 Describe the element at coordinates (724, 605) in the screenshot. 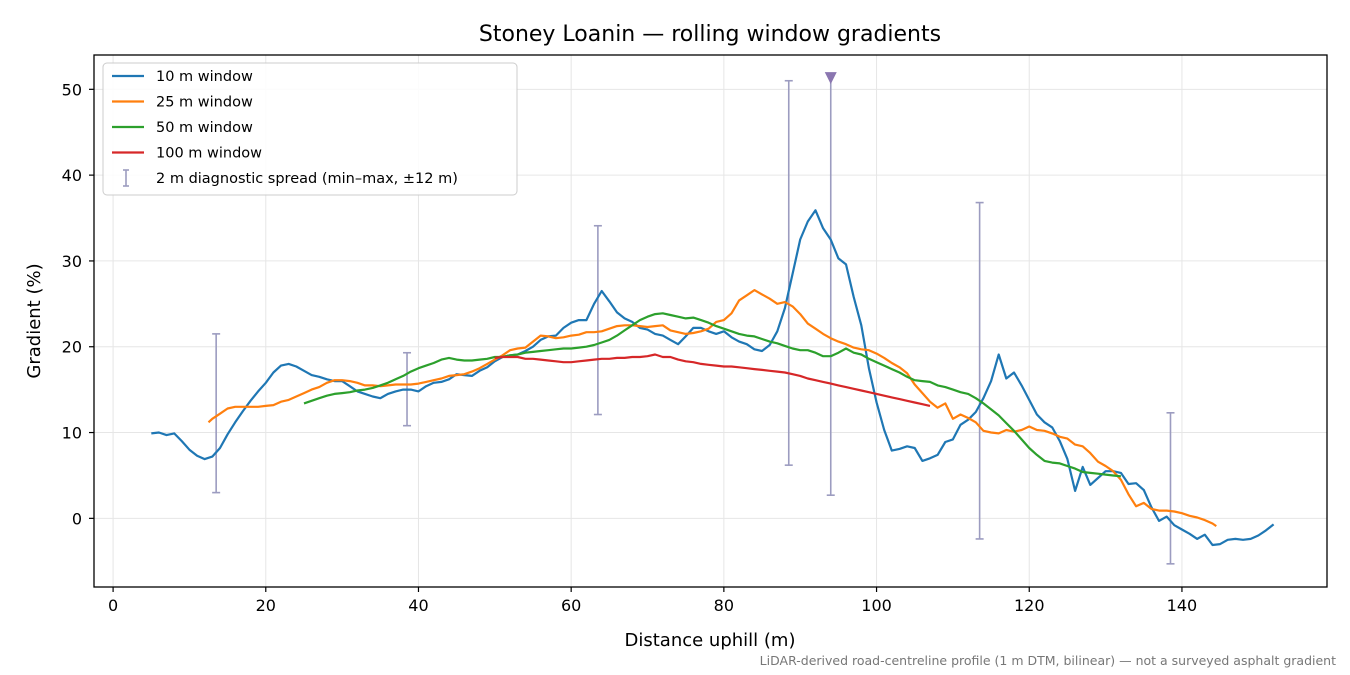

I see `x-tick-label: 80` at that location.